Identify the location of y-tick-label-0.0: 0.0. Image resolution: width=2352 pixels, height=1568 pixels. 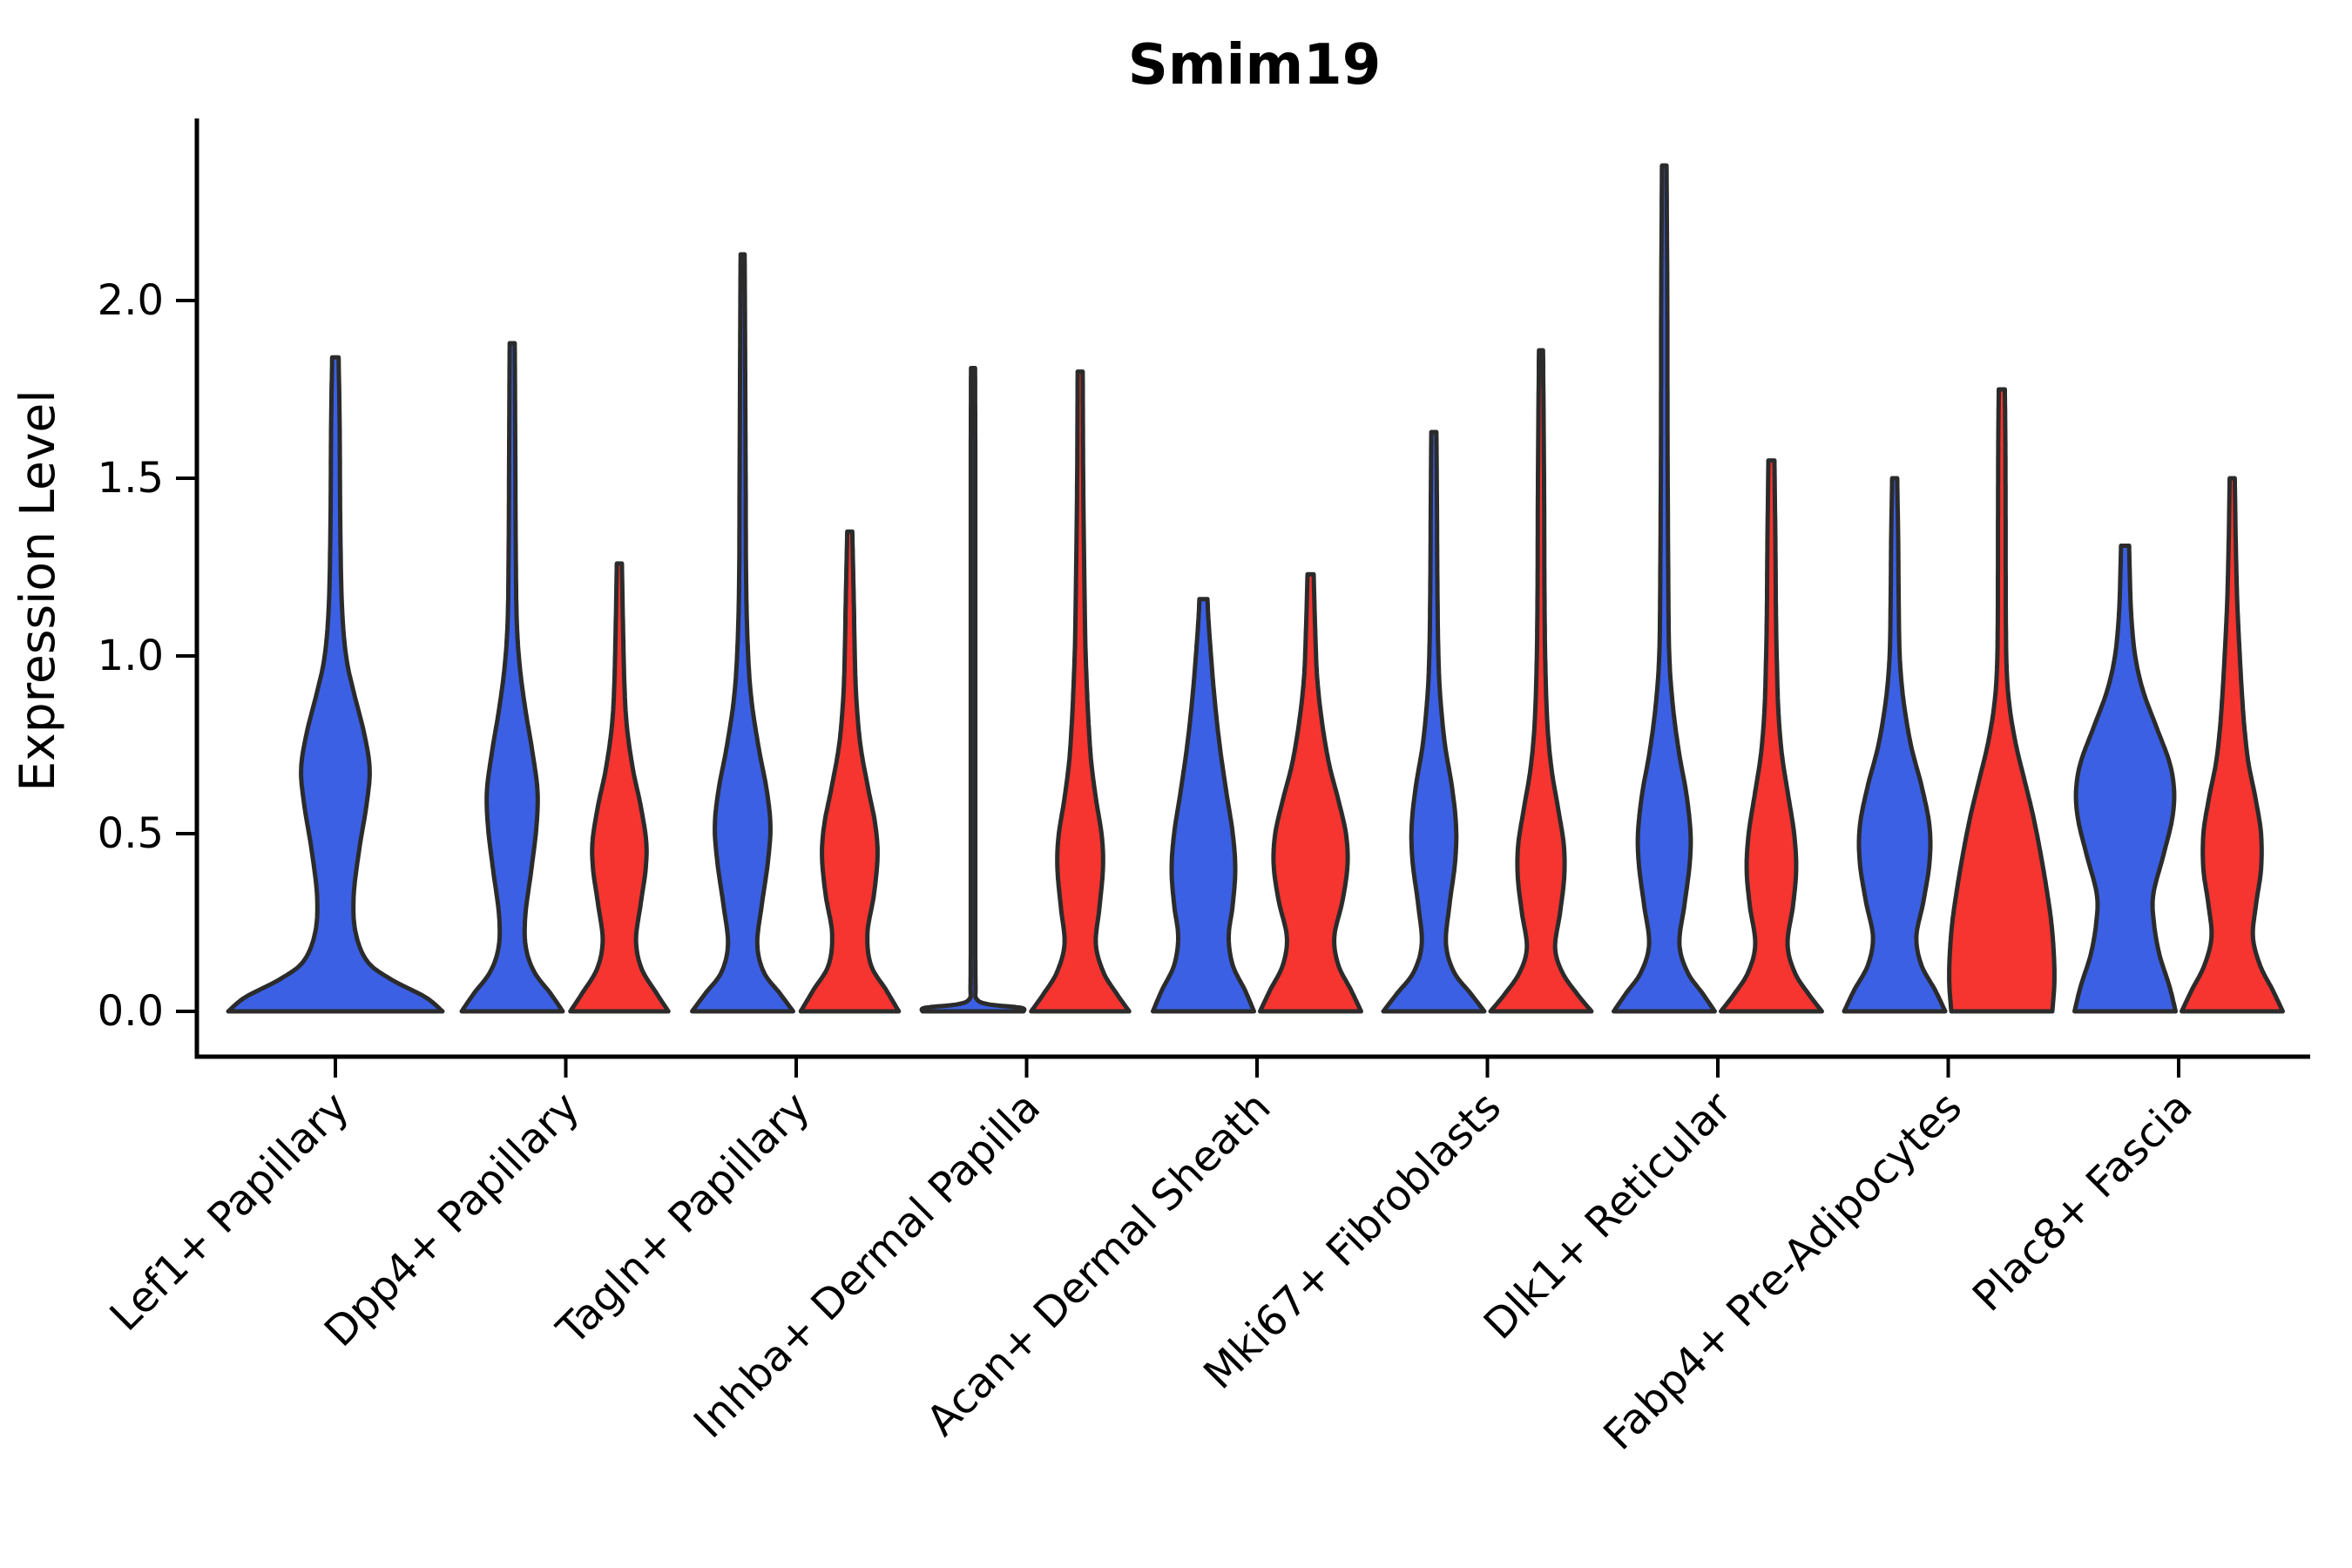
(131, 1012).